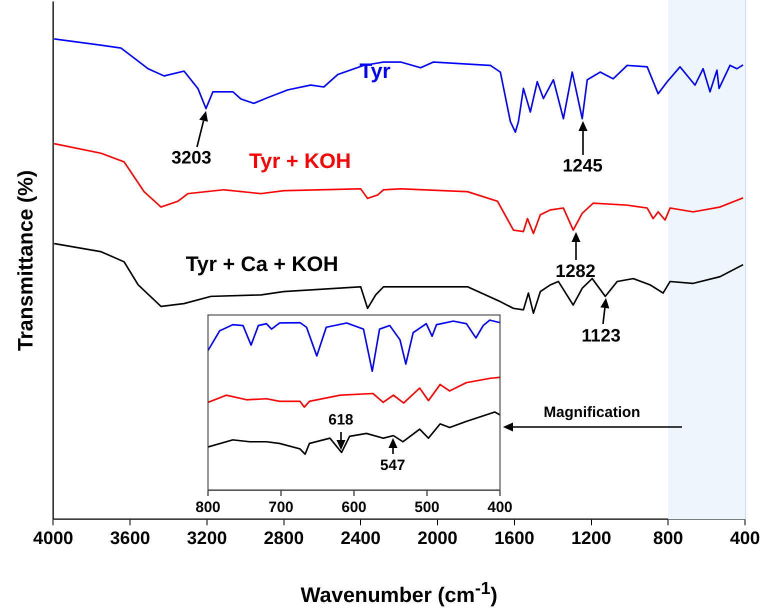 Image resolution: width=767 pixels, height=608 pixels. Describe the element at coordinates (26, 261) in the screenshot. I see `y-axis-title: Transmittance (%)` at that location.